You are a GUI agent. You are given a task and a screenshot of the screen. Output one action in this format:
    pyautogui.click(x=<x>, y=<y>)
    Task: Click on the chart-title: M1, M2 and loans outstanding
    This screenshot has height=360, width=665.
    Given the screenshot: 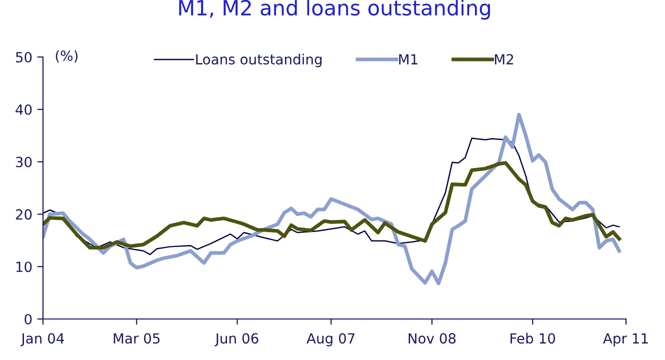 What is the action you would take?
    pyautogui.click(x=334, y=10)
    